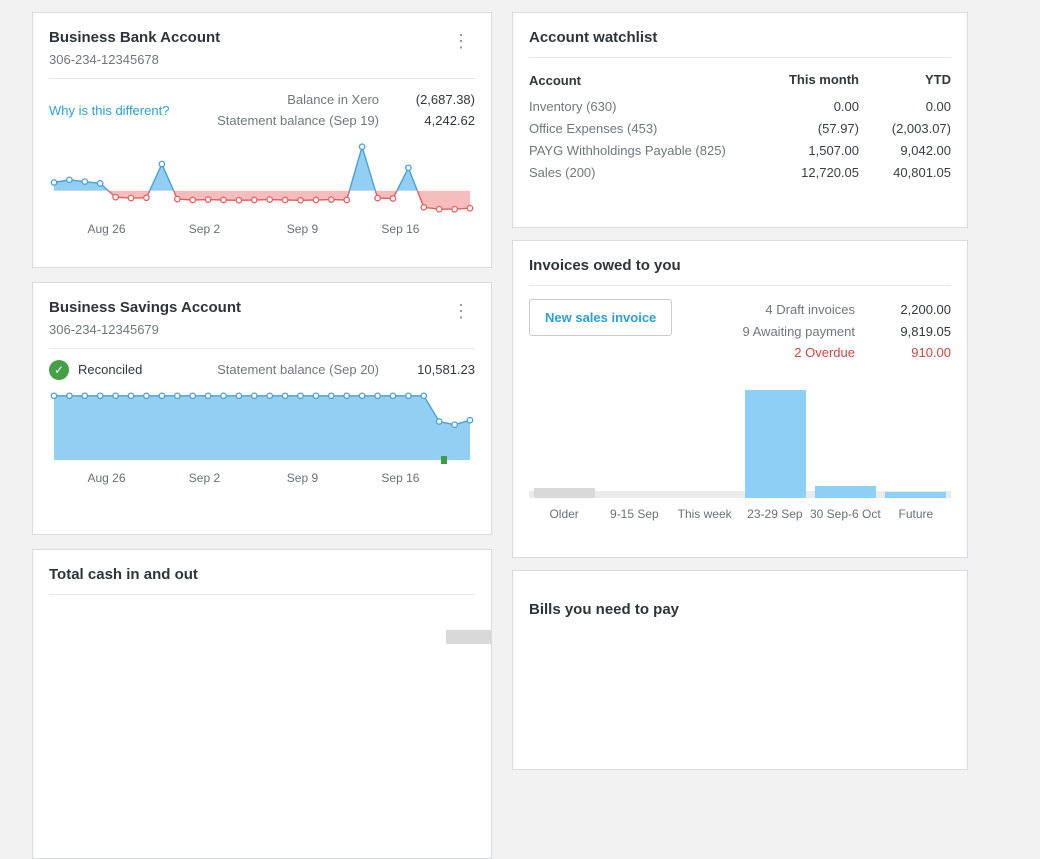 The height and width of the screenshot is (859, 1040). I want to click on bar-category-label: Future, so click(916, 513).